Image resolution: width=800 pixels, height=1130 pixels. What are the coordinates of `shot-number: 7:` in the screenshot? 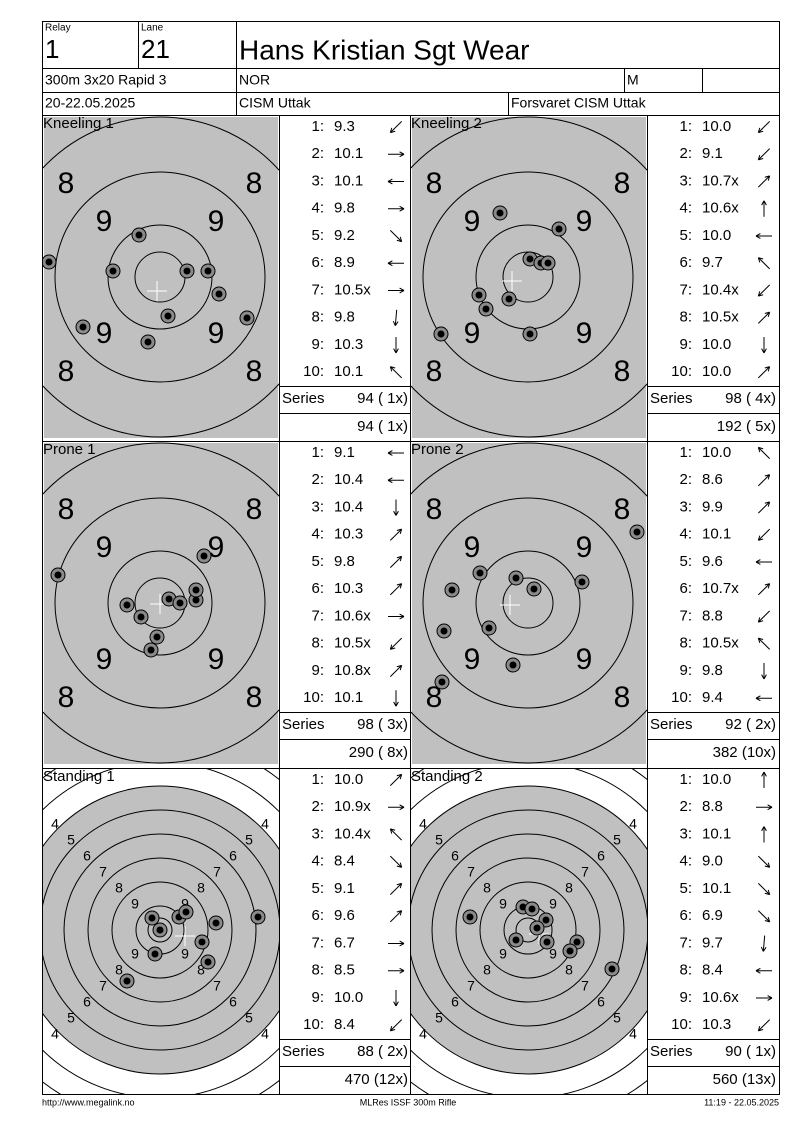 It's located at (685, 942).